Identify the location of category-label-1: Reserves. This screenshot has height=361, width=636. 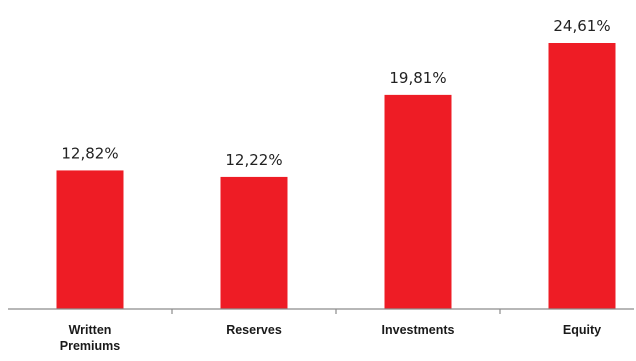
(254, 330).